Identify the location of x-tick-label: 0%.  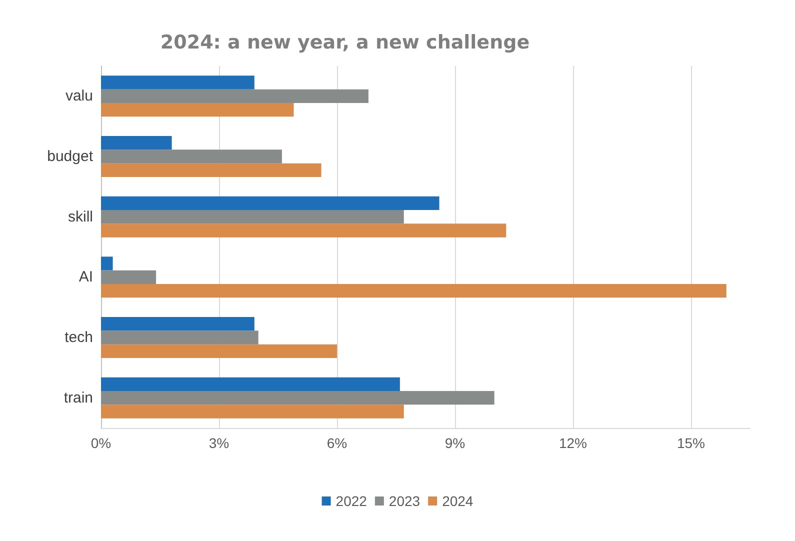
(101, 443).